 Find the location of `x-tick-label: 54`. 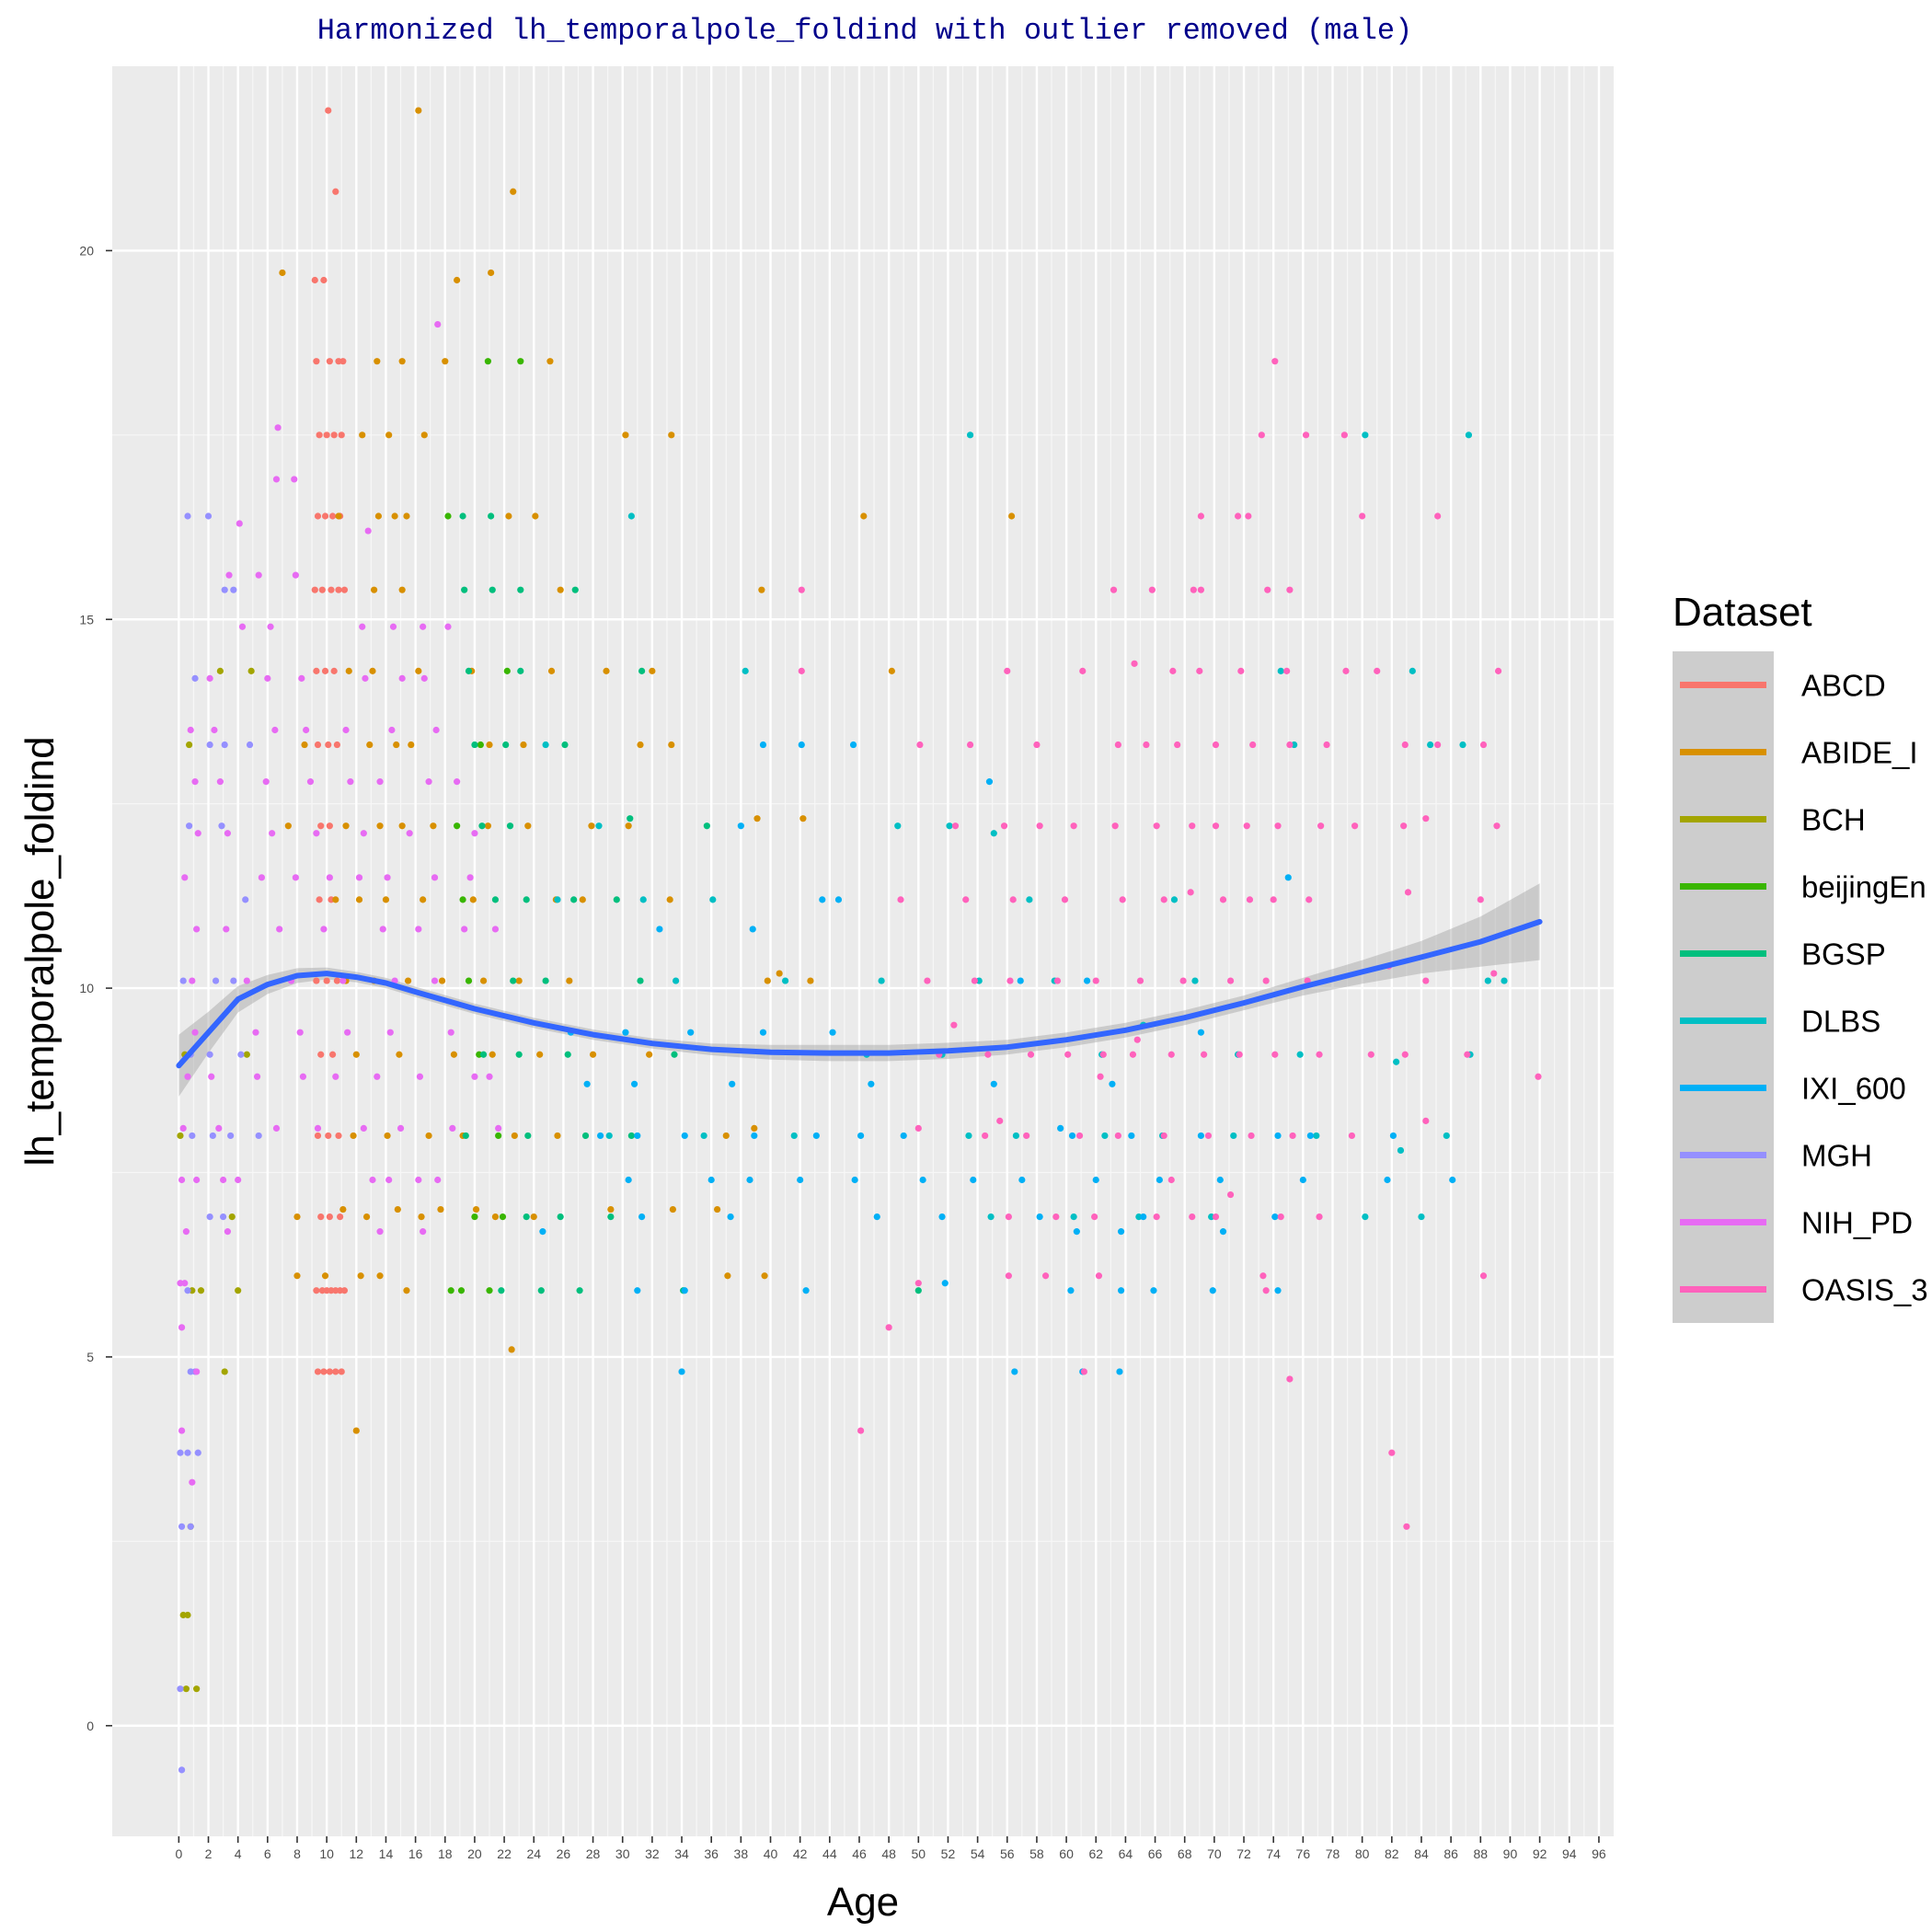

x-tick-label: 54 is located at coordinates (978, 1853).